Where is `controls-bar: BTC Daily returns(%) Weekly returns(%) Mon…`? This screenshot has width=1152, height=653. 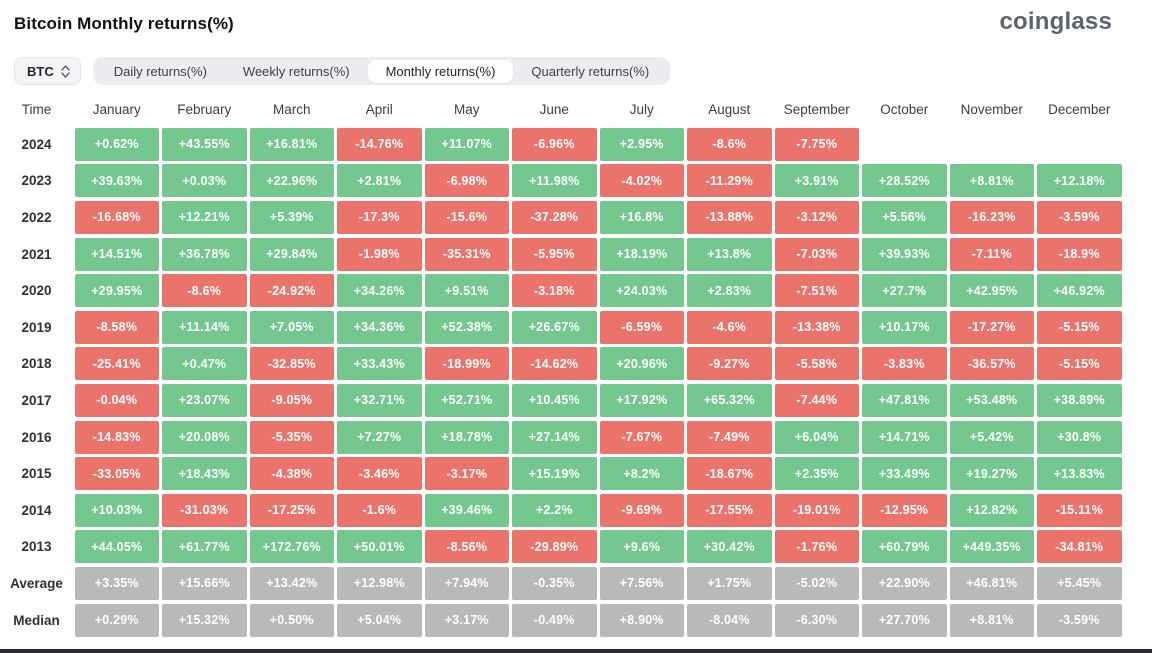 controls-bar: BTC Daily returns(%) Weekly returns(%) Mon… is located at coordinates (576, 71).